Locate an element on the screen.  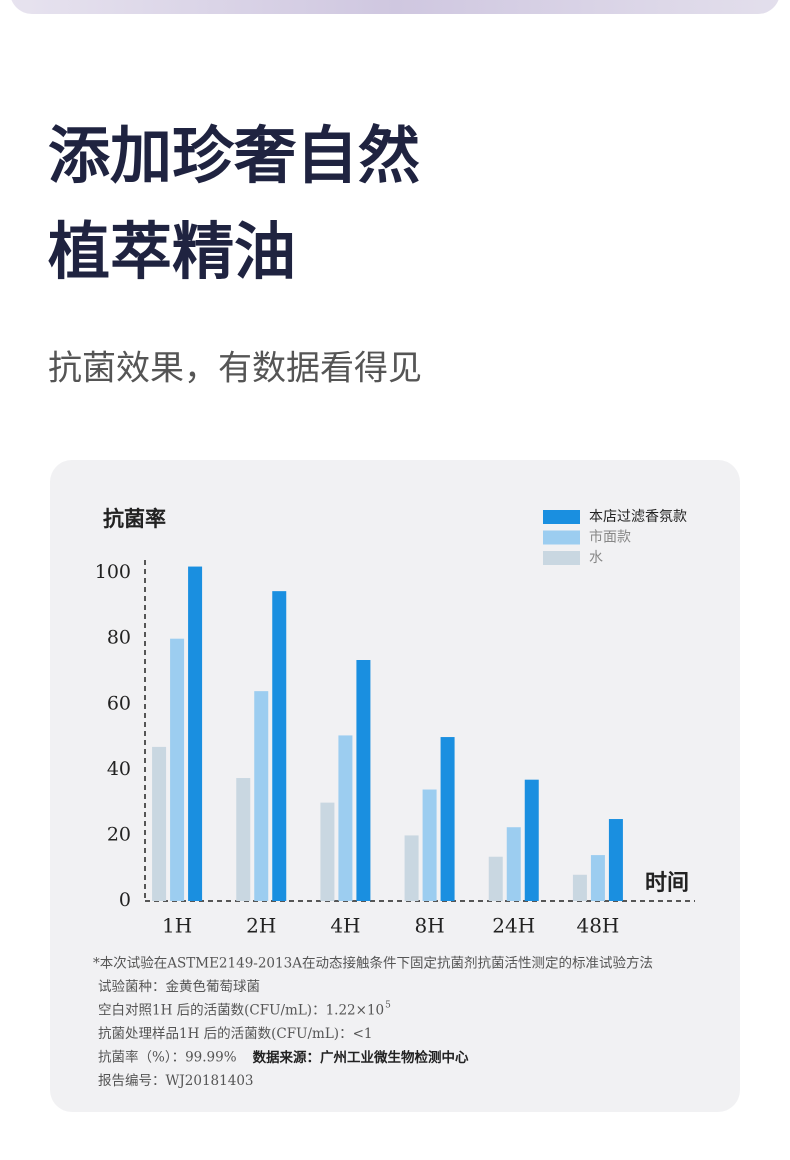
footnote: 空白对照1H 后的活菌数(CFU/mL)：1.22×10 is located at coordinates (241, 1011).